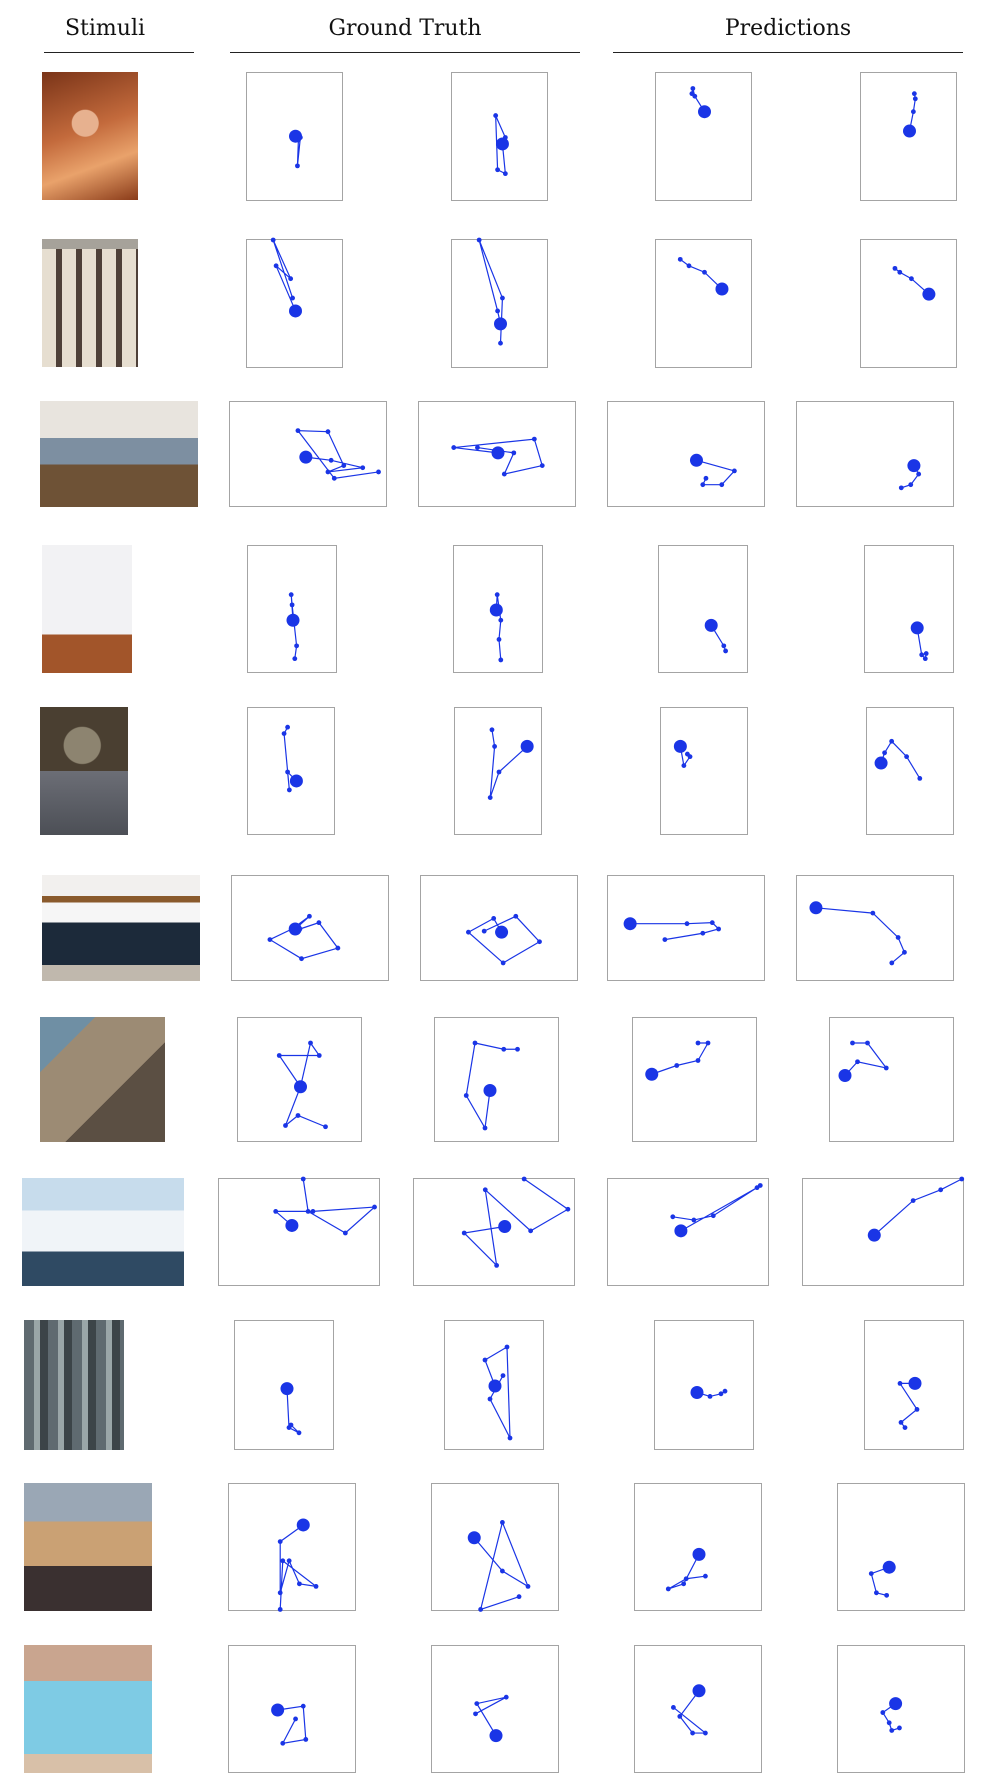  What do you see at coordinates (119, 52) in the screenshot?
I see `header-stimuli-rule` at bounding box center [119, 52].